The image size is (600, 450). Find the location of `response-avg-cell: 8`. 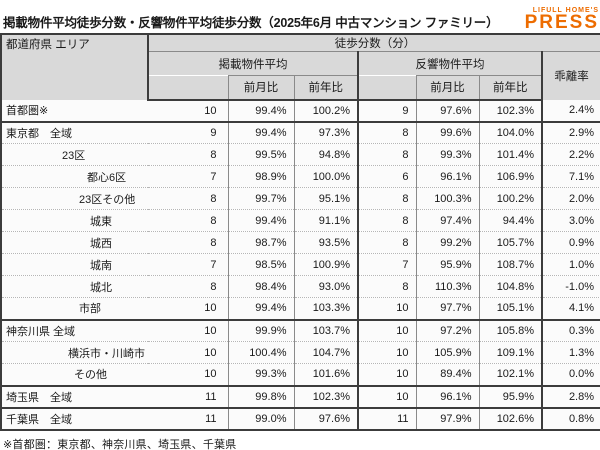

response-avg-cell: 8 is located at coordinates (386, 242).